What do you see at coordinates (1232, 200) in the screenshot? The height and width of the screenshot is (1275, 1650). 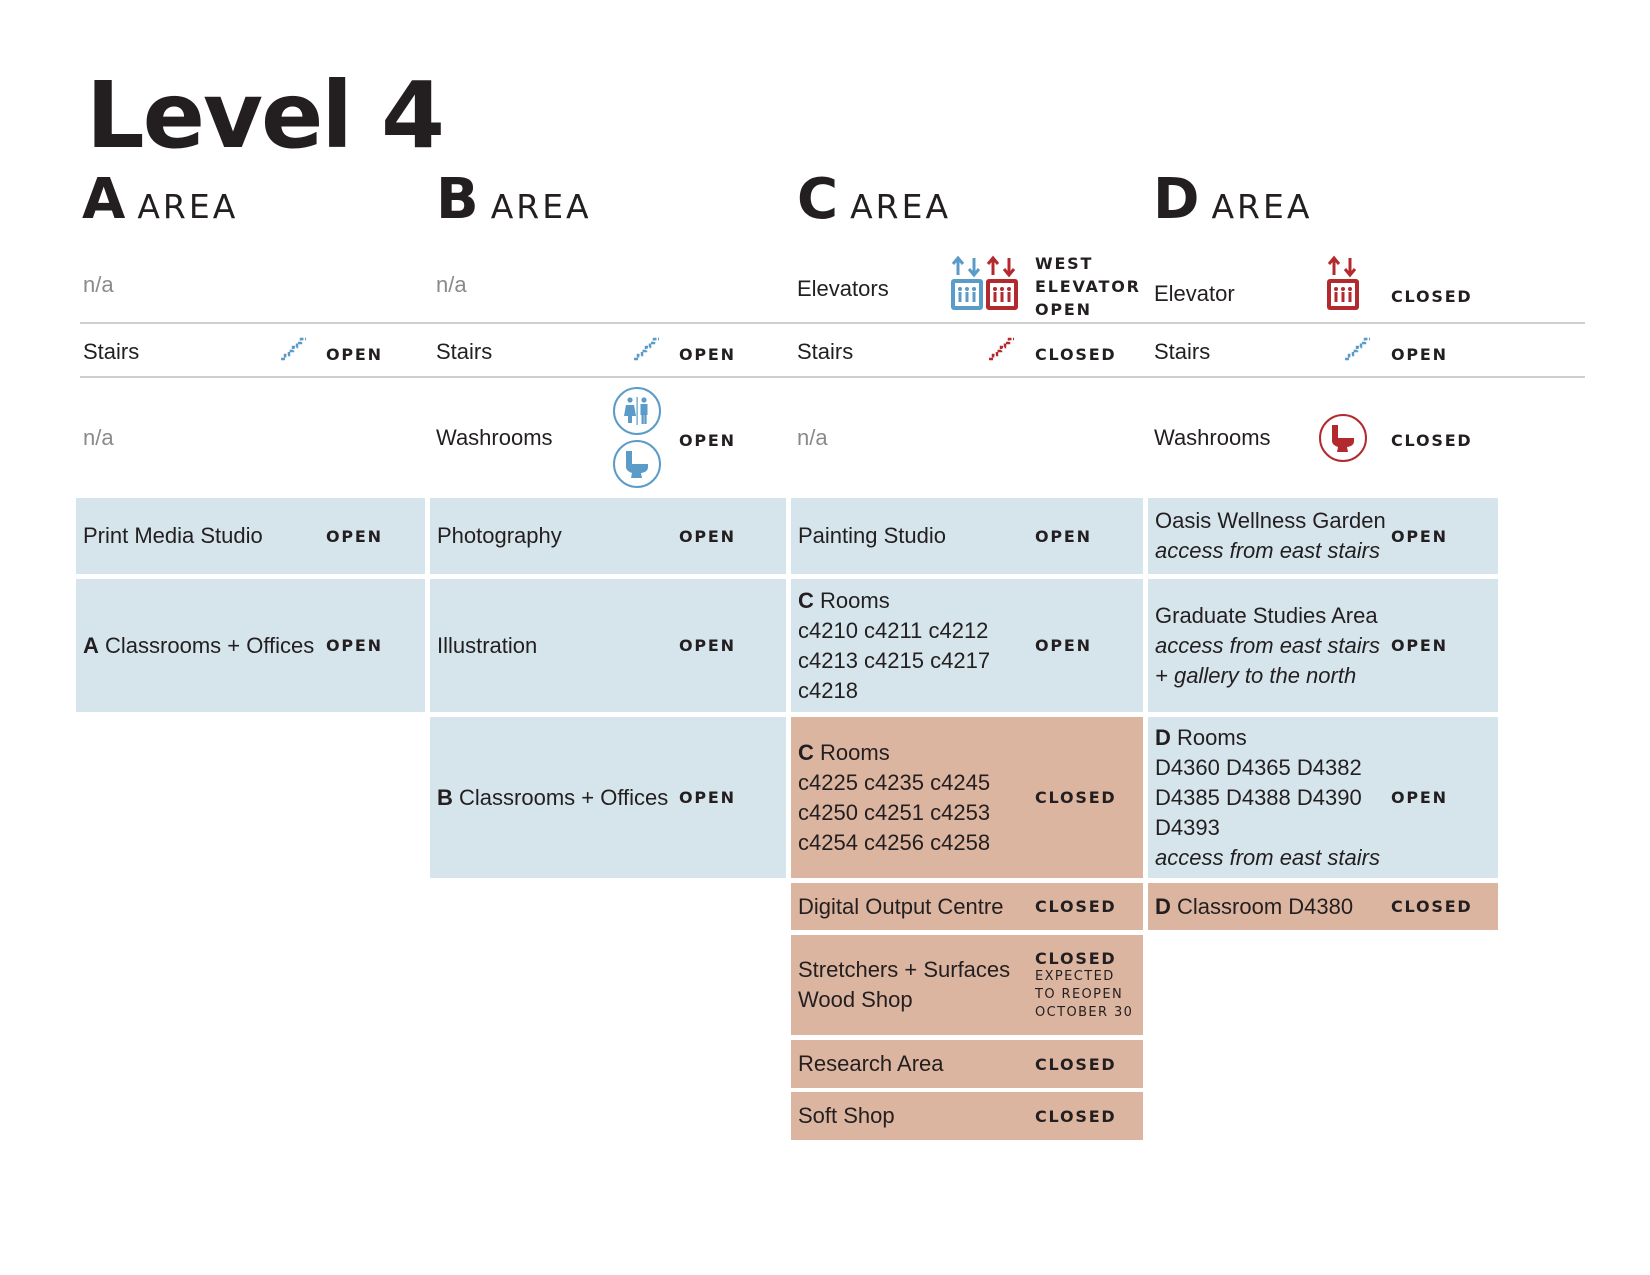 I see `area-d-heading: D AREA` at bounding box center [1232, 200].